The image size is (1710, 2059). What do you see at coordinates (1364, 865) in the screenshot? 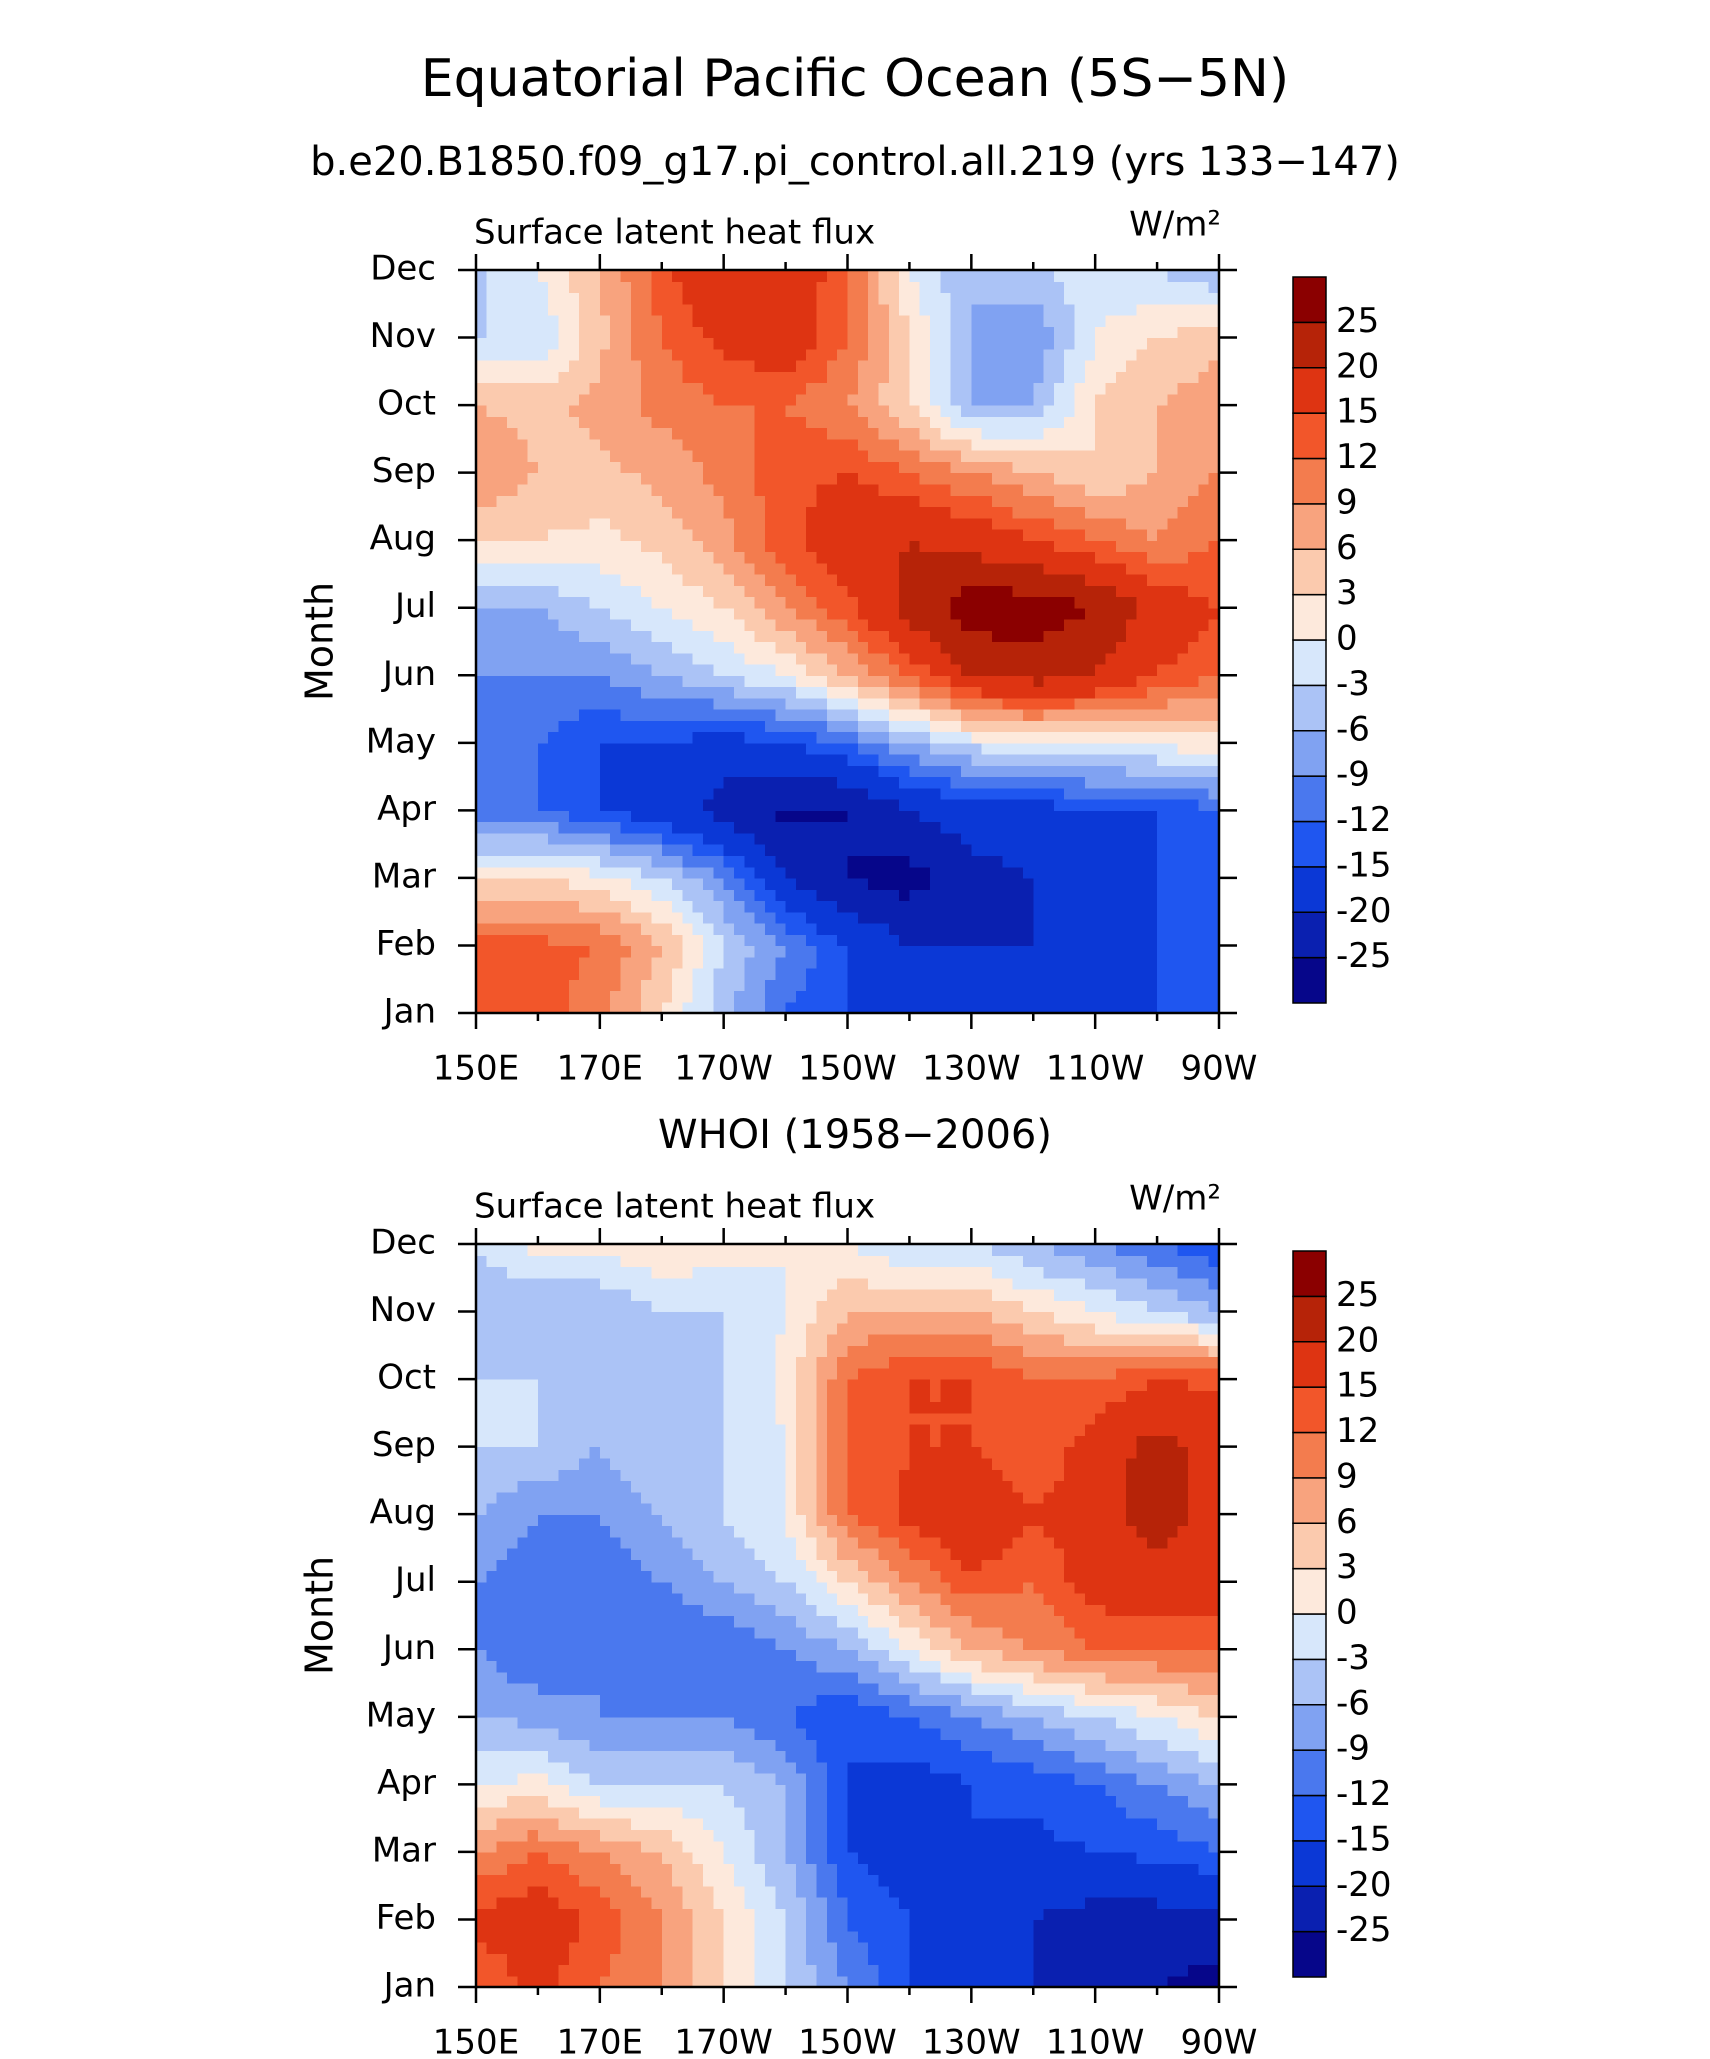
I see `colorbar-label: -15` at bounding box center [1364, 865].